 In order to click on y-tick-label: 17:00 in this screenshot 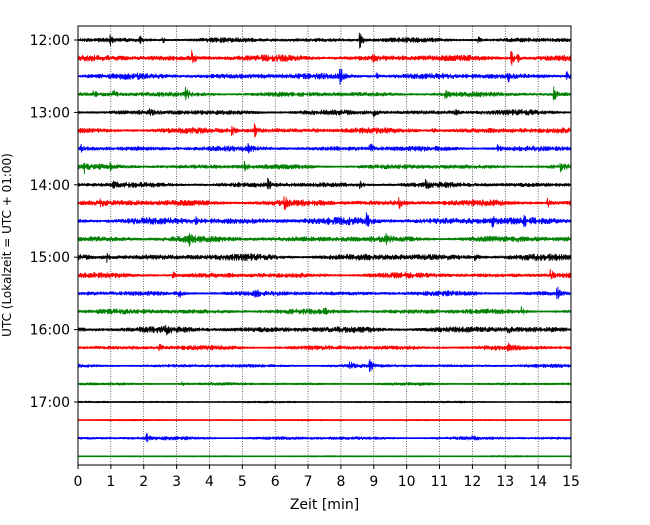, I will do `click(50, 403)`.